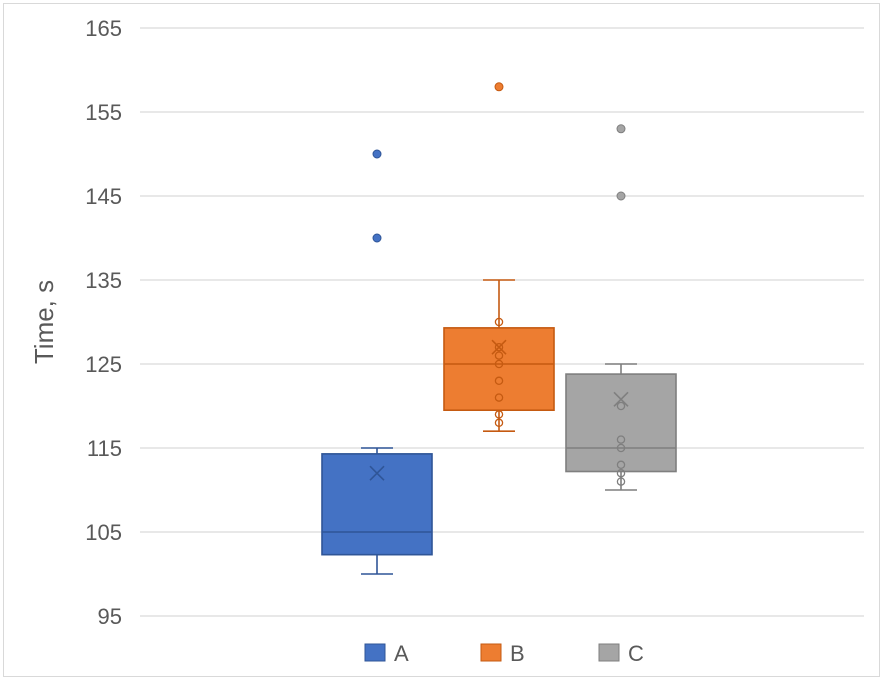 The width and height of the screenshot is (885, 682). Describe the element at coordinates (103, 112) in the screenshot. I see `y-tick-label: 155` at that location.